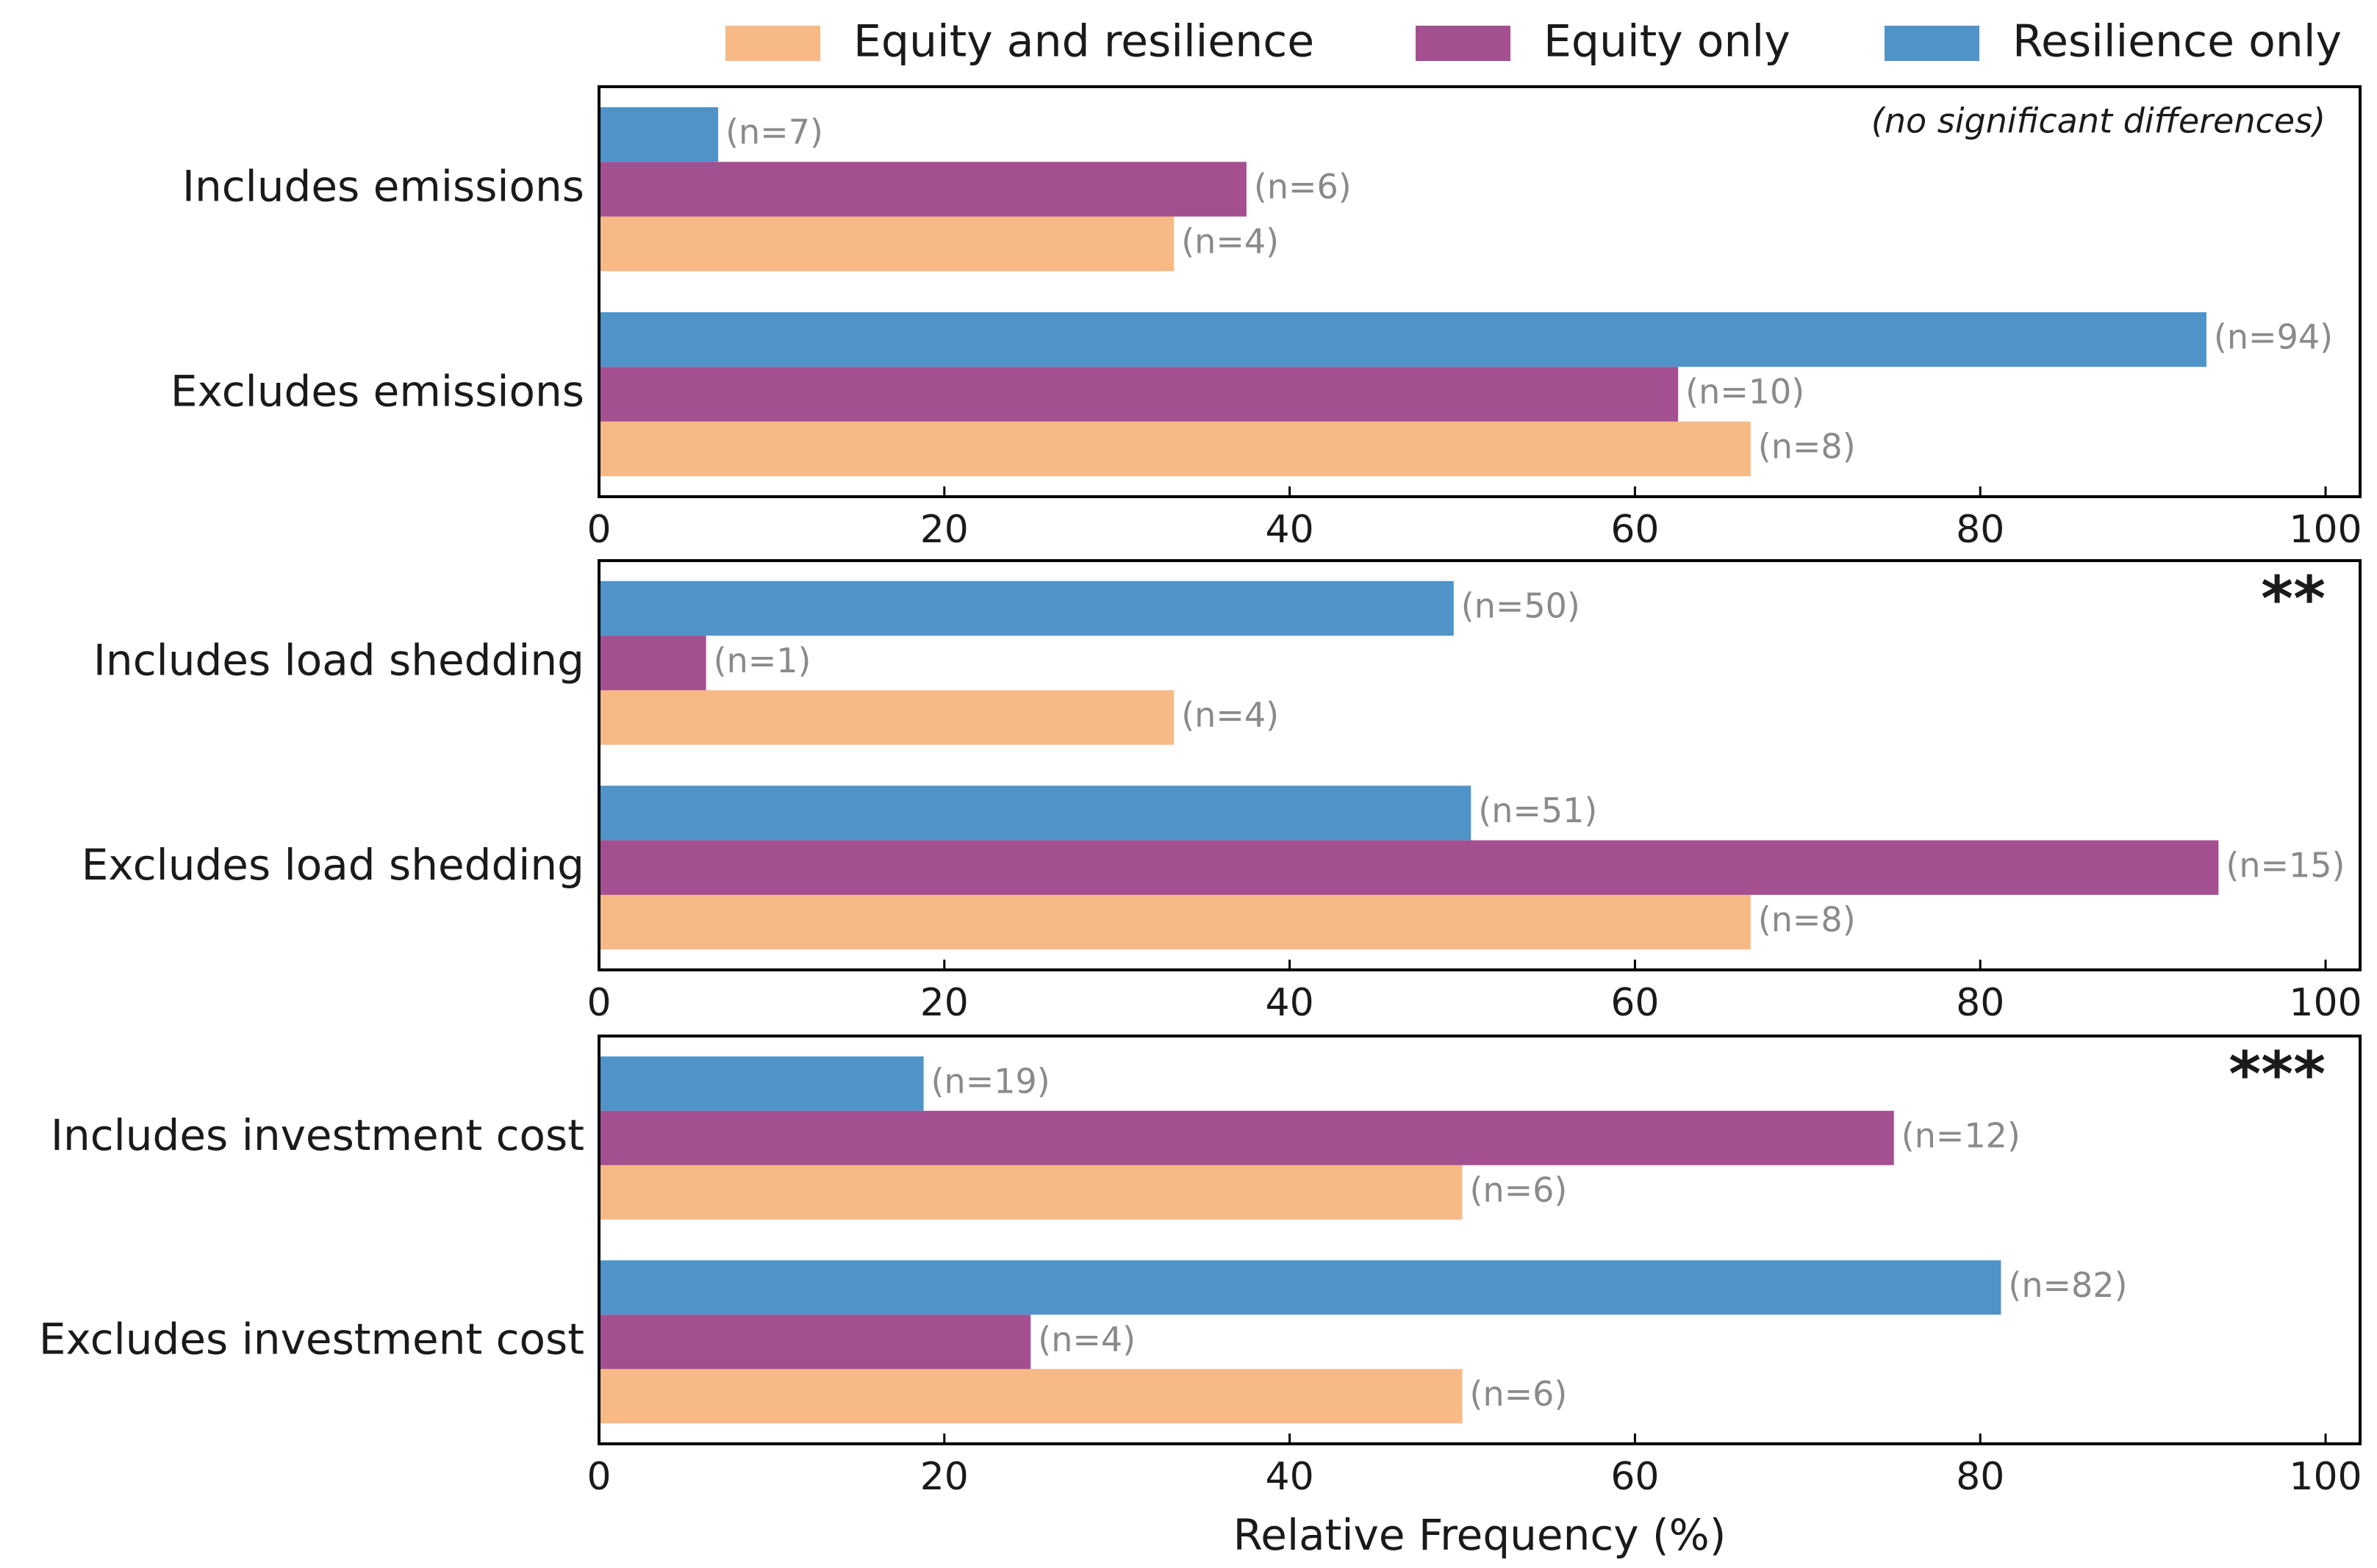  What do you see at coordinates (1520, 605) in the screenshot?
I see `value-label: (n=50)` at bounding box center [1520, 605].